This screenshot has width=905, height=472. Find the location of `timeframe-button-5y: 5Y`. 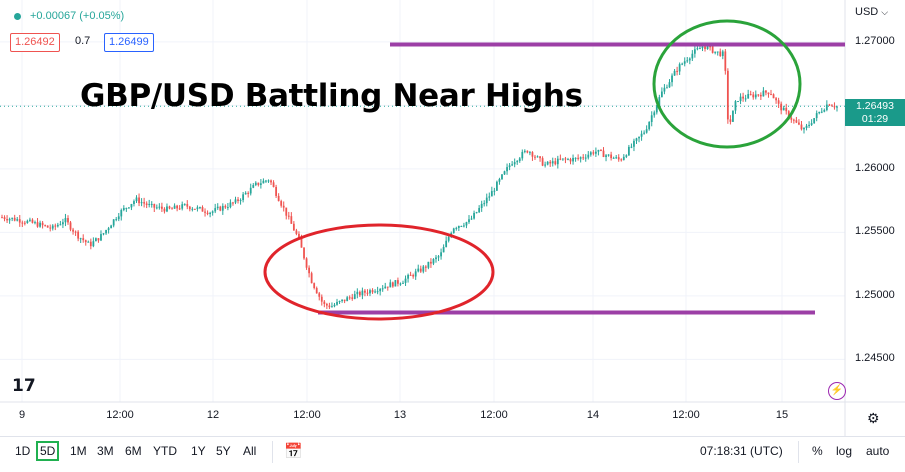

timeframe-button-5y: 5Y is located at coordinates (223, 451).